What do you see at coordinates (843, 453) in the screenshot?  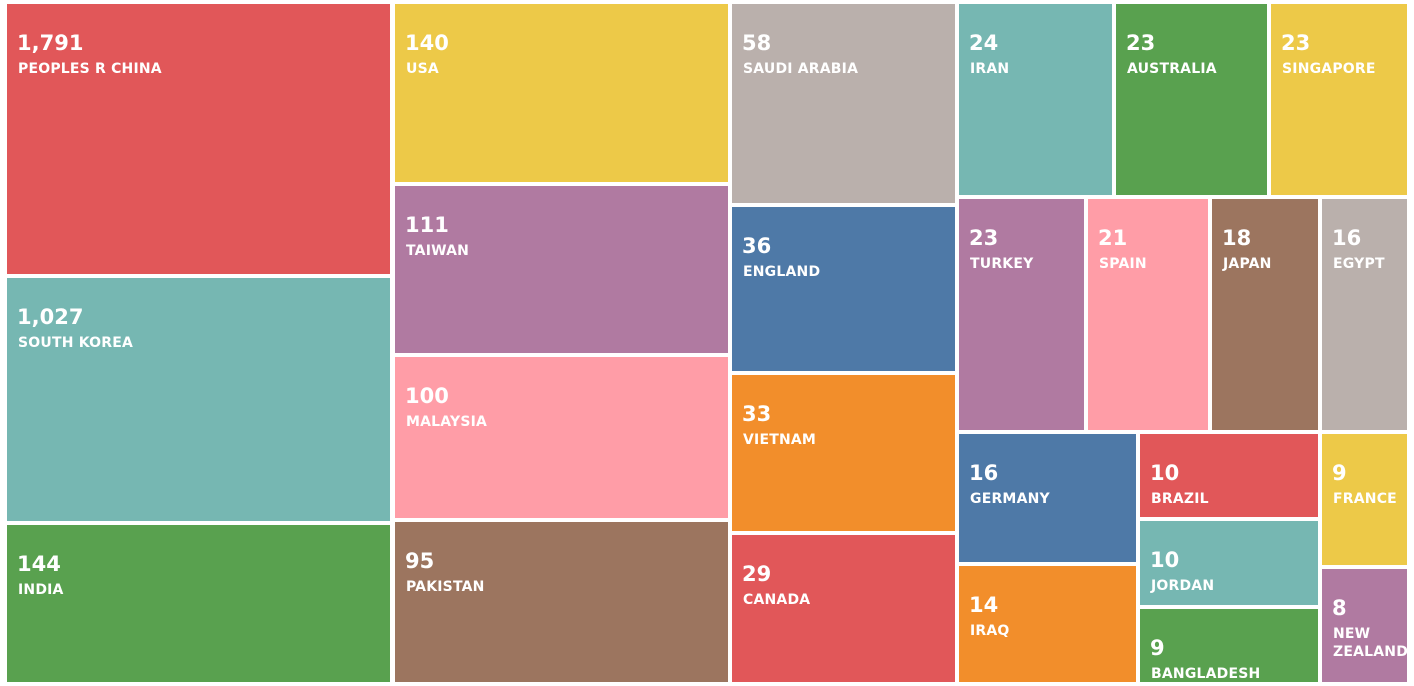 I see `treemap-tile-vietnam: 33 VIETNAM` at bounding box center [843, 453].